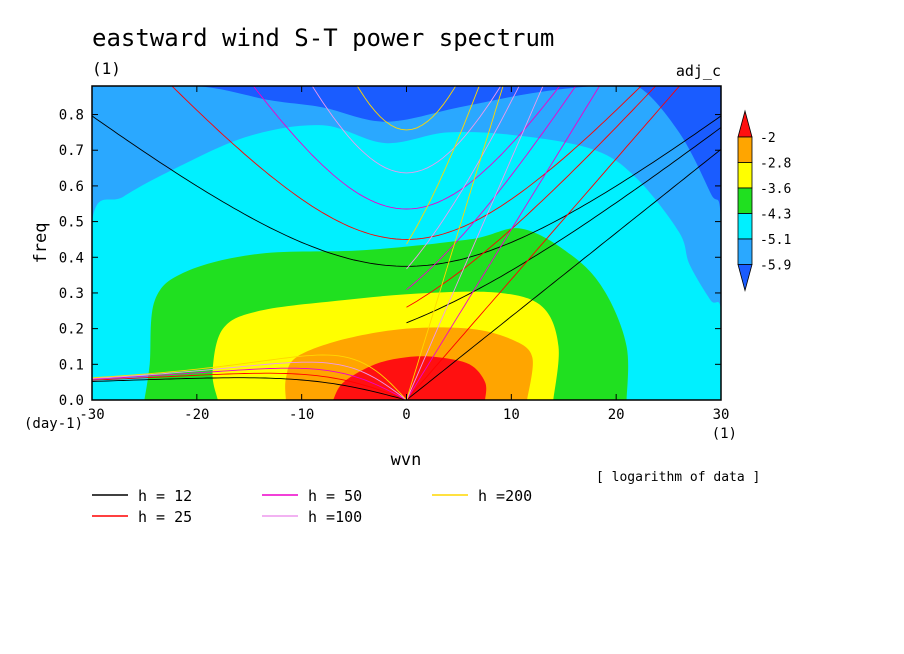 This screenshot has width=904, height=654. Describe the element at coordinates (721, 415) in the screenshot. I see `x-tick-label: 30` at that location.